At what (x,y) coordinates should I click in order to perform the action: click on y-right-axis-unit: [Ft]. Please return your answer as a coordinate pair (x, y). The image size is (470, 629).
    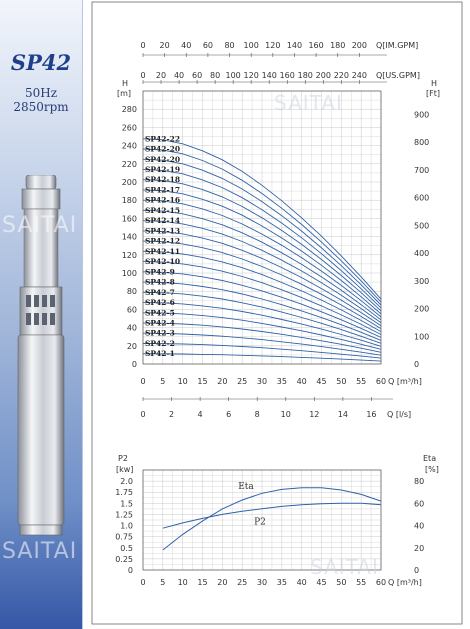
    Looking at the image, I should click on (433, 93).